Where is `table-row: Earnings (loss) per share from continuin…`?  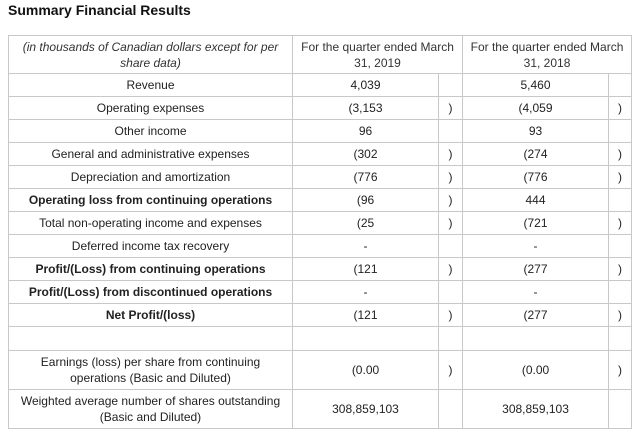
table-row: Earnings (loss) per share from continuin… is located at coordinates (320, 370).